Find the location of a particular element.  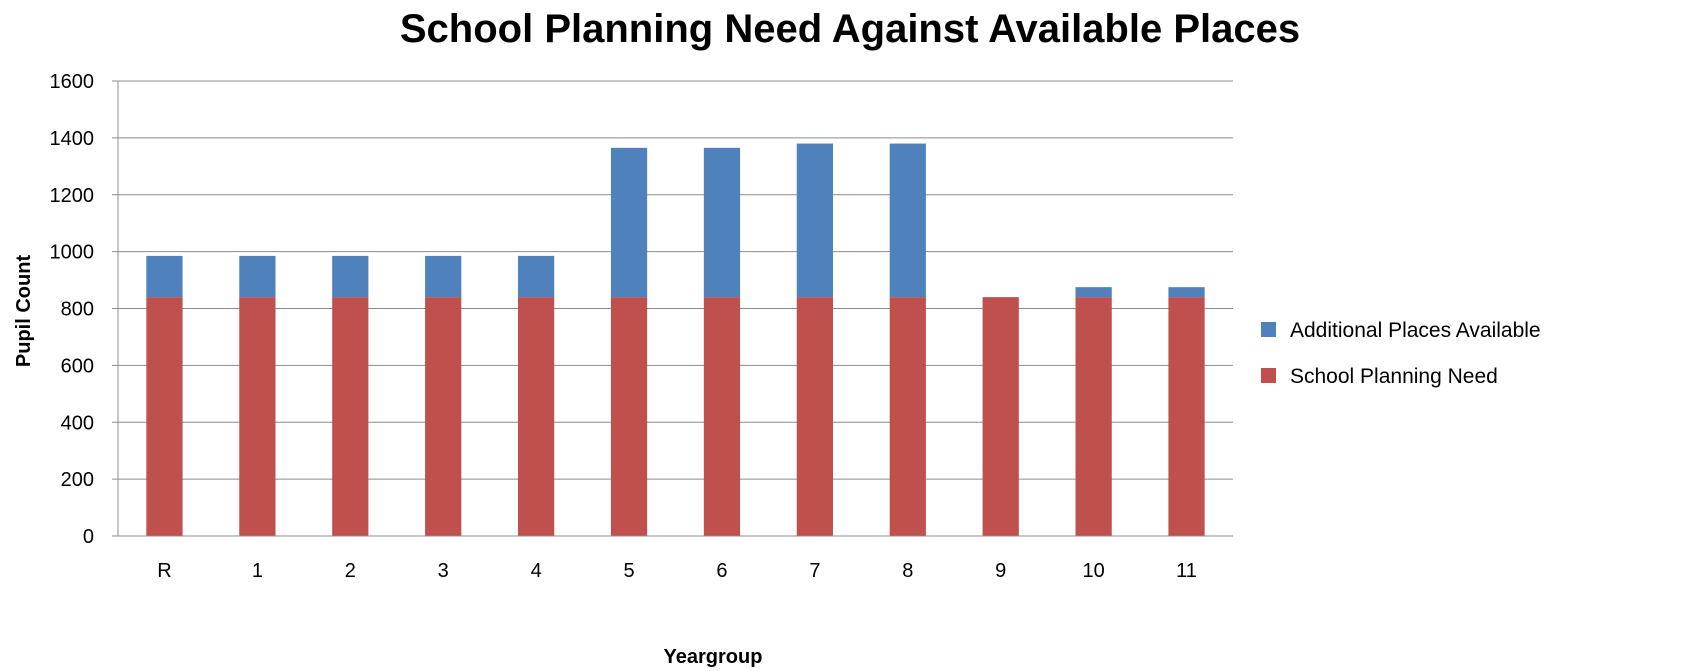

x-tick-label: 4 is located at coordinates (536, 571).